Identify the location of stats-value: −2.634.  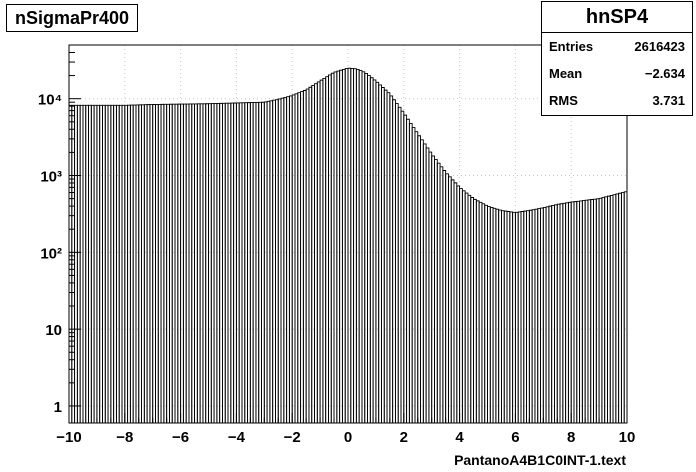
(664, 73).